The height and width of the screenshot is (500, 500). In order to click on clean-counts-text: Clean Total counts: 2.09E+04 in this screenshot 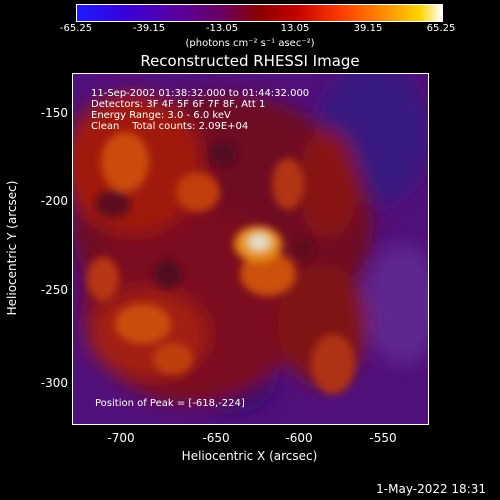, I will do `click(170, 126)`.